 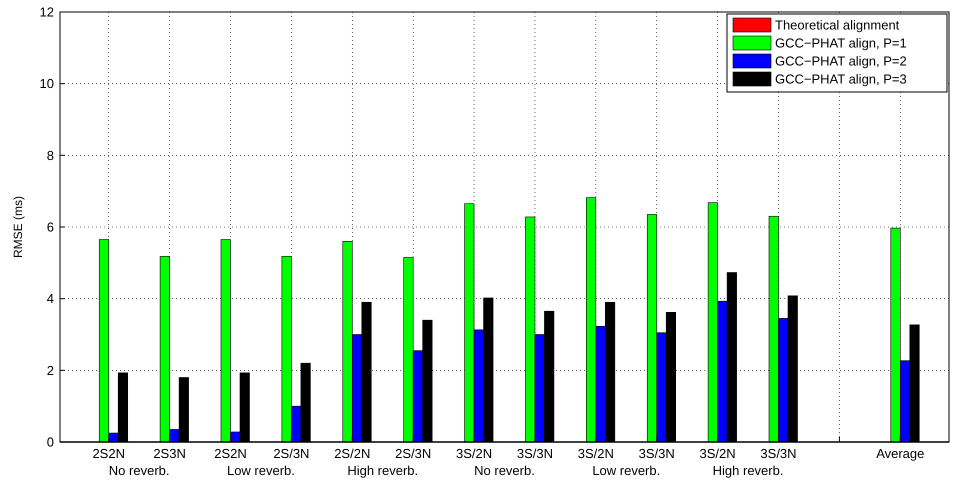 What do you see at coordinates (900, 453) in the screenshot?
I see `x-tick-label: Average` at bounding box center [900, 453].